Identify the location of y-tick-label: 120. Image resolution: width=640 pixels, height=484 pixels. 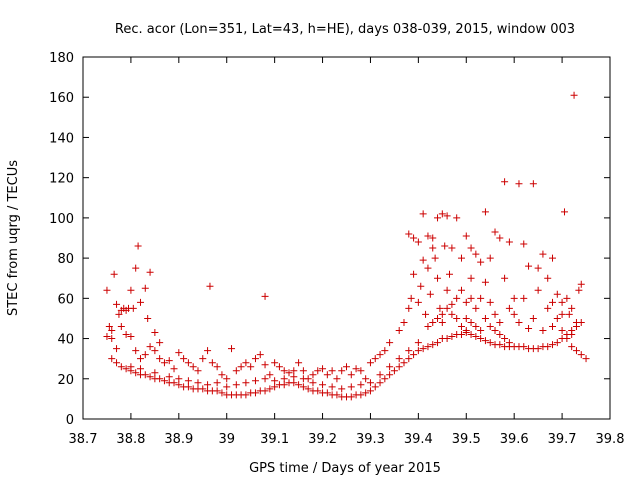
(61, 179).